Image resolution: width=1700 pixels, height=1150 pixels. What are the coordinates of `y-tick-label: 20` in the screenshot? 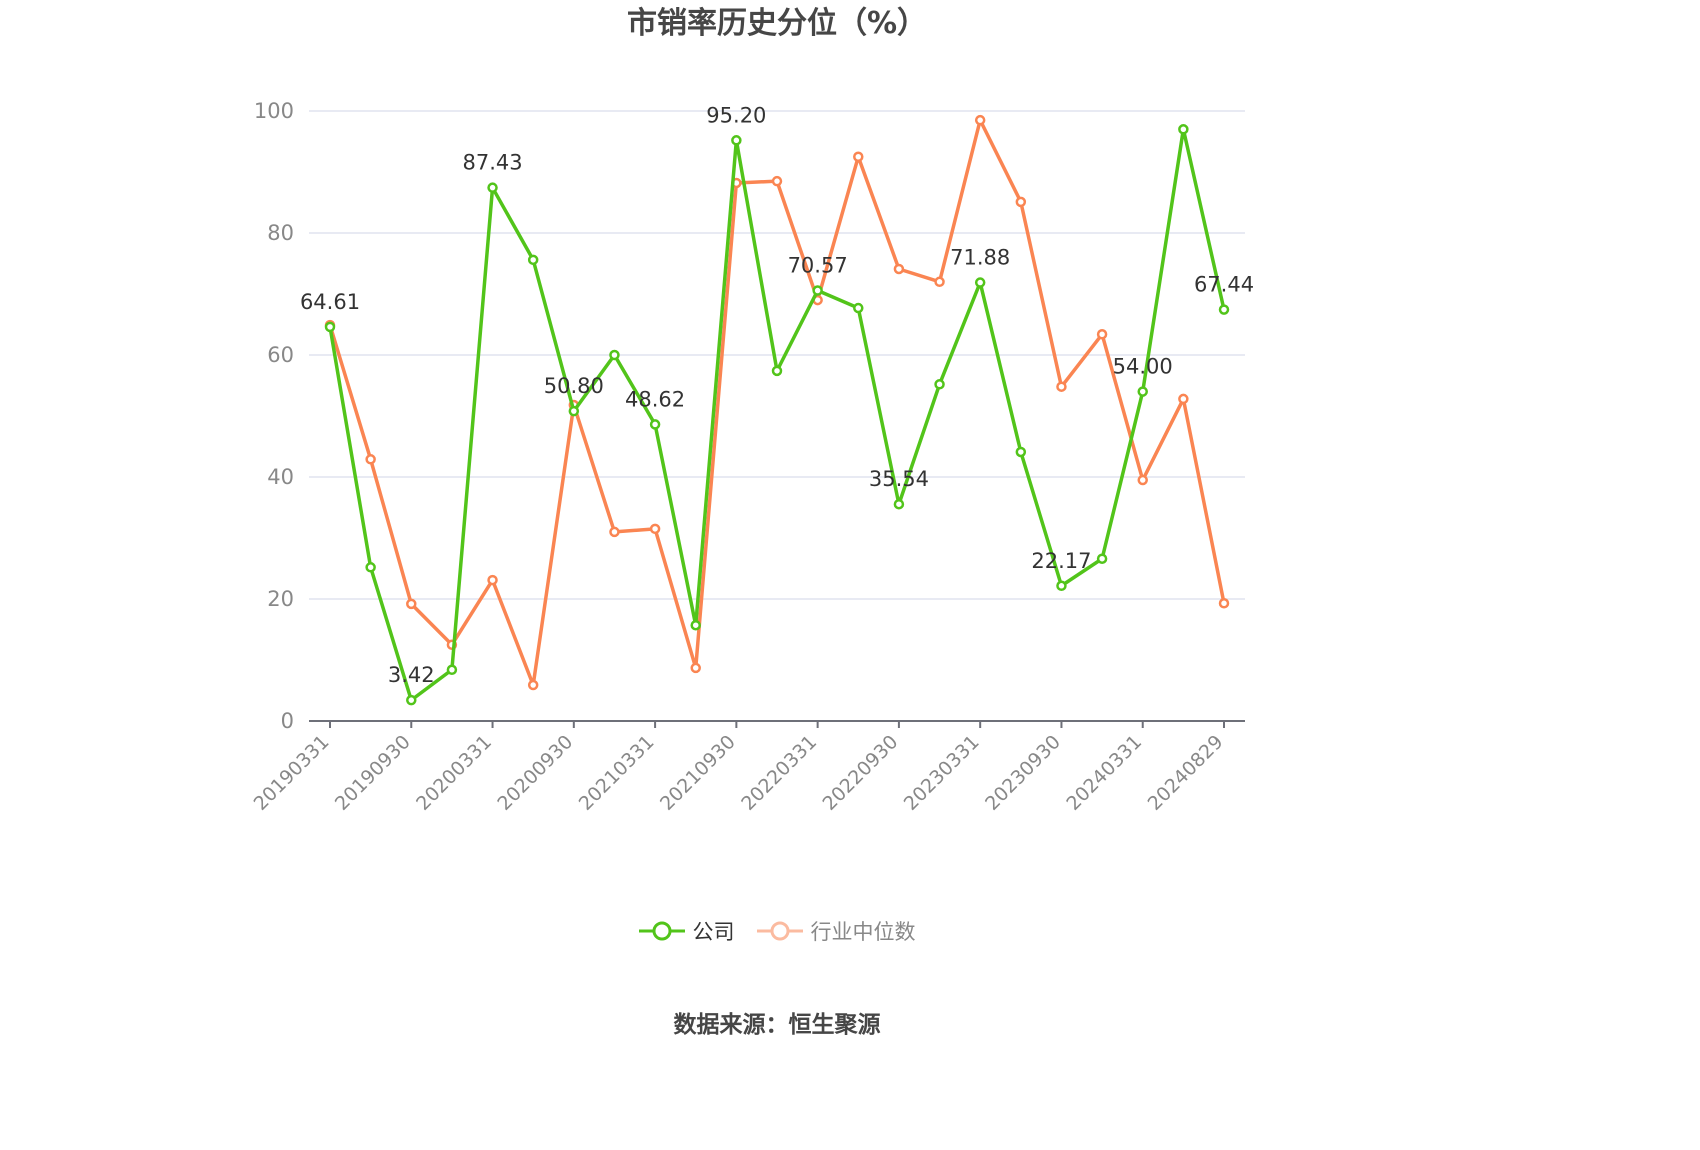 It's located at (280, 599).